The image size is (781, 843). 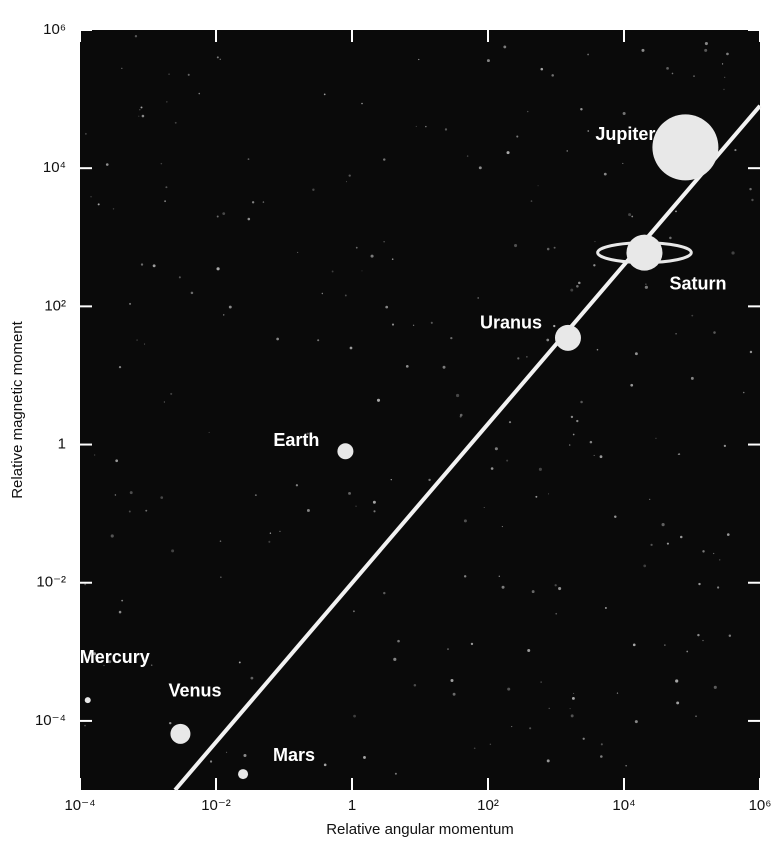 I want to click on planet-label: Mercury, so click(x=115, y=657).